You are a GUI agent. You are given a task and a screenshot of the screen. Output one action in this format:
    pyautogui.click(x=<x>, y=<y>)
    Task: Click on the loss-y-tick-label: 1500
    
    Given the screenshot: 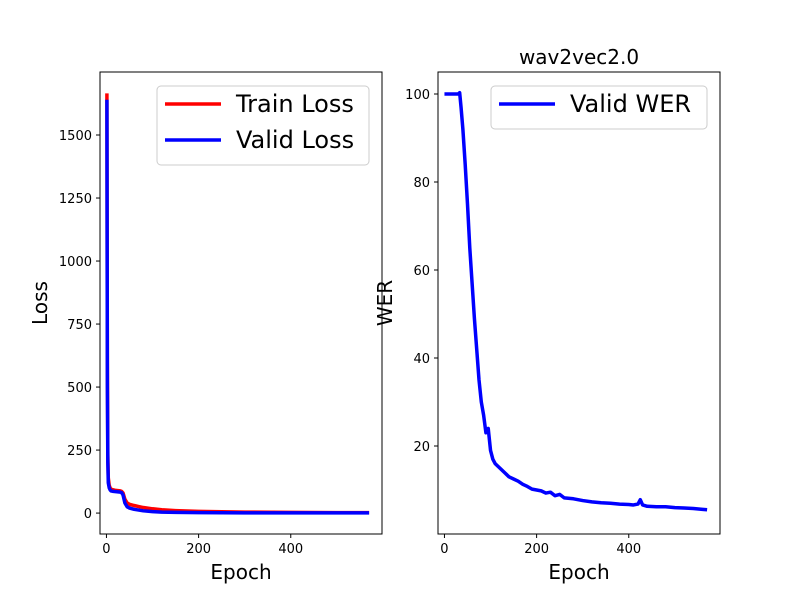 What is the action you would take?
    pyautogui.click(x=75, y=136)
    